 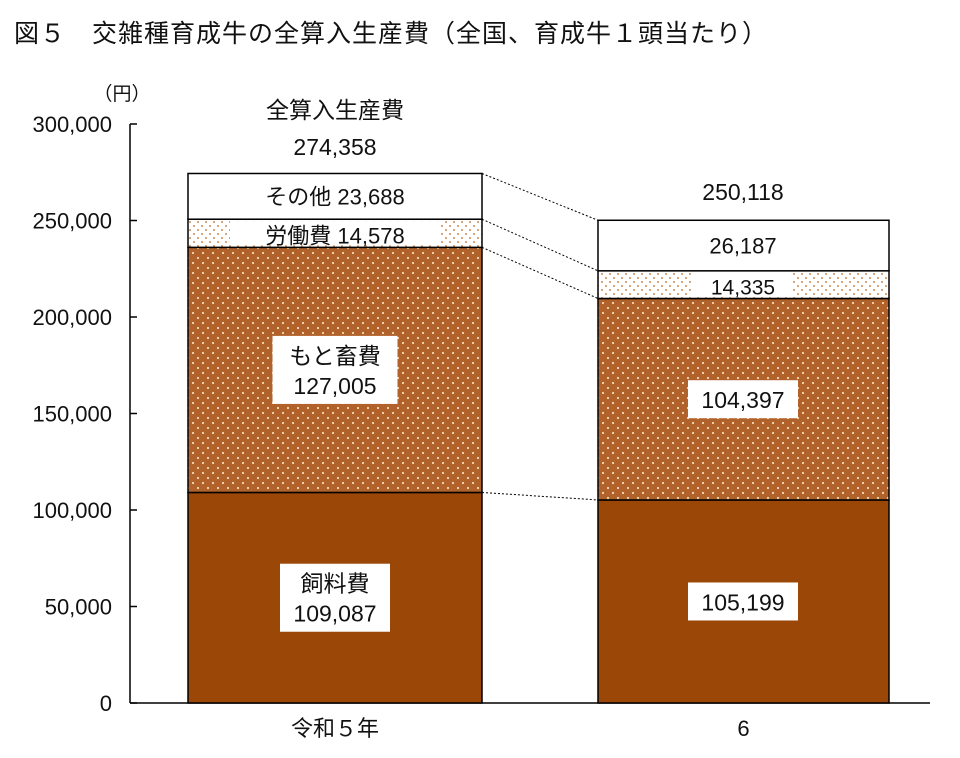 What do you see at coordinates (121, 94) in the screenshot?
I see `y-axis-unit: （円）` at bounding box center [121, 94].